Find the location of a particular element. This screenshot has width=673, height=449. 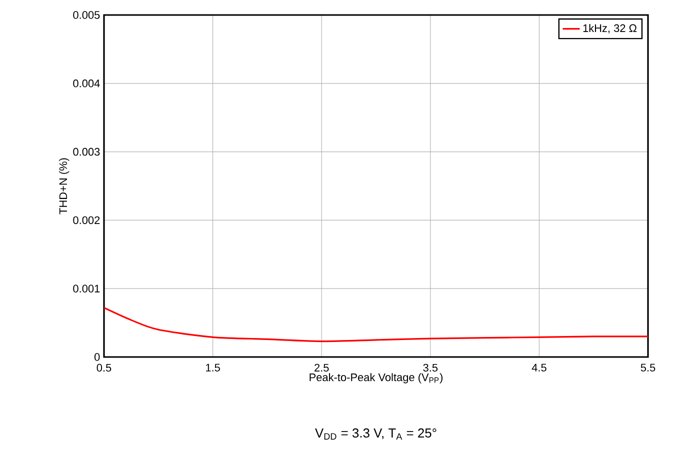

x-tick-label: 5.5 is located at coordinates (648, 368).